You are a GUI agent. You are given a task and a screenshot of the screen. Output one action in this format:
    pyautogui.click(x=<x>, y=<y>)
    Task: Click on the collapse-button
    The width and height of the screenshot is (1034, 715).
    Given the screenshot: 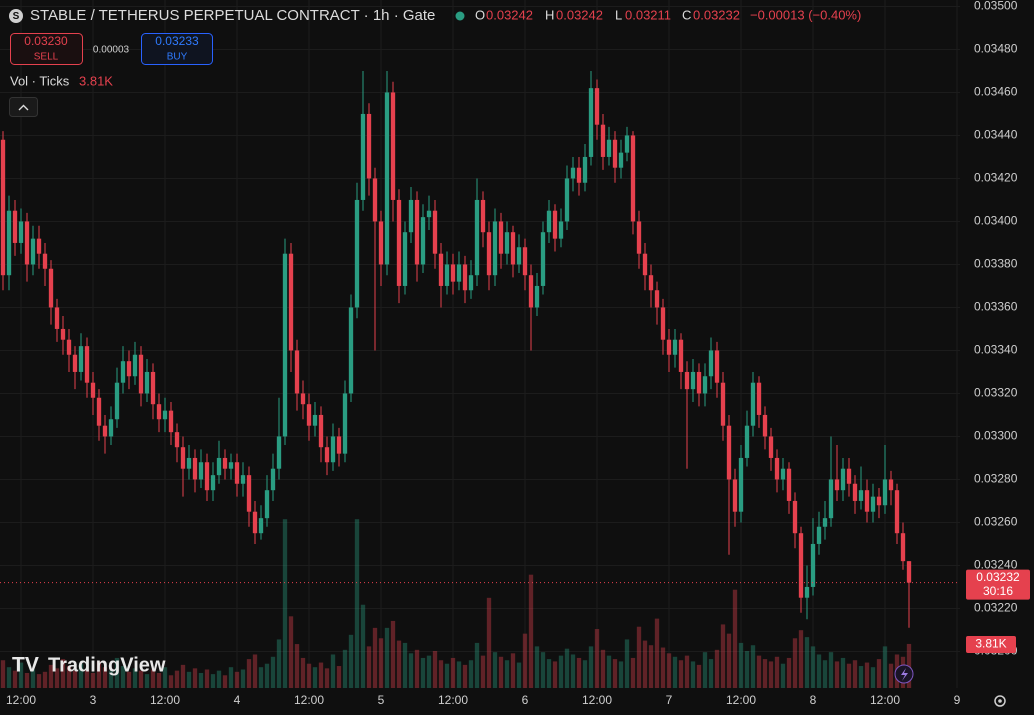 What is the action you would take?
    pyautogui.click(x=23, y=107)
    